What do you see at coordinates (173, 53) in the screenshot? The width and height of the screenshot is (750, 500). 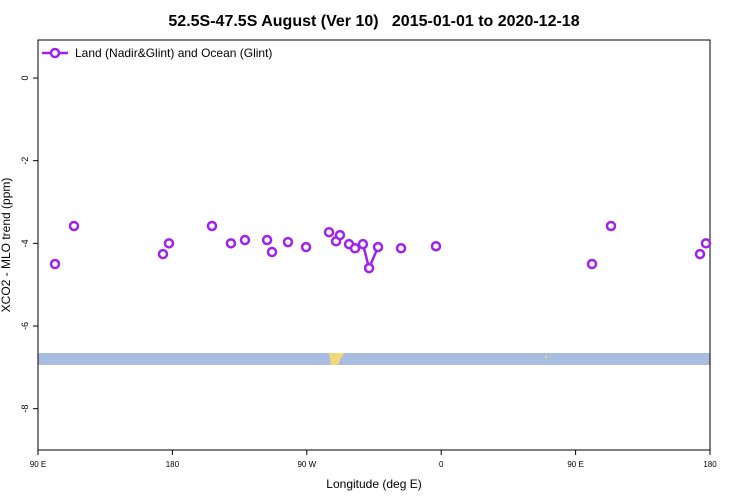 I see `legend-label: Land (Nadir&Glint) and Ocean (Glint)` at bounding box center [173, 53].